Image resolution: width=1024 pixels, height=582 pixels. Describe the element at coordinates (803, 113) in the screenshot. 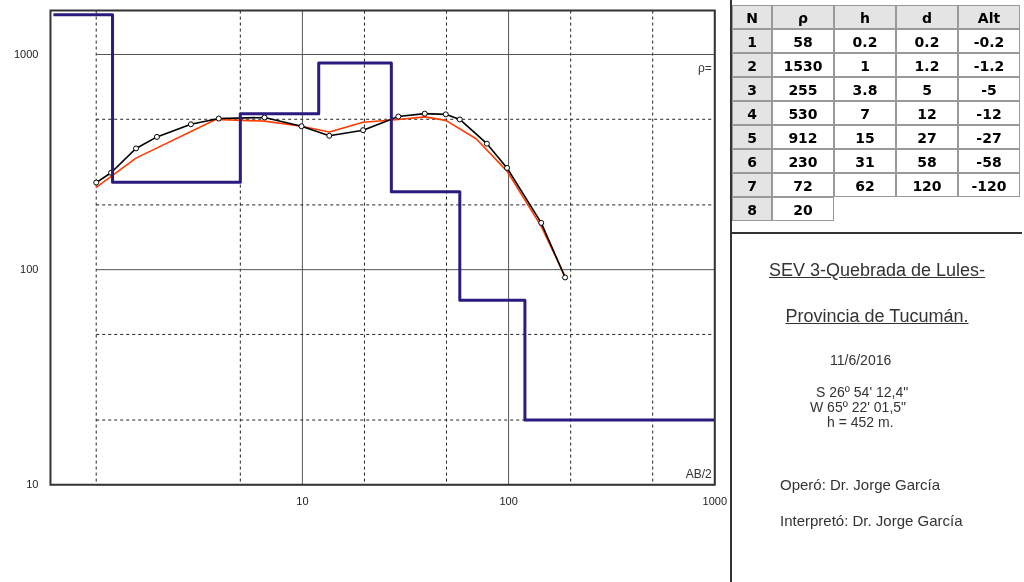

I see `data-label: 530` at that location.